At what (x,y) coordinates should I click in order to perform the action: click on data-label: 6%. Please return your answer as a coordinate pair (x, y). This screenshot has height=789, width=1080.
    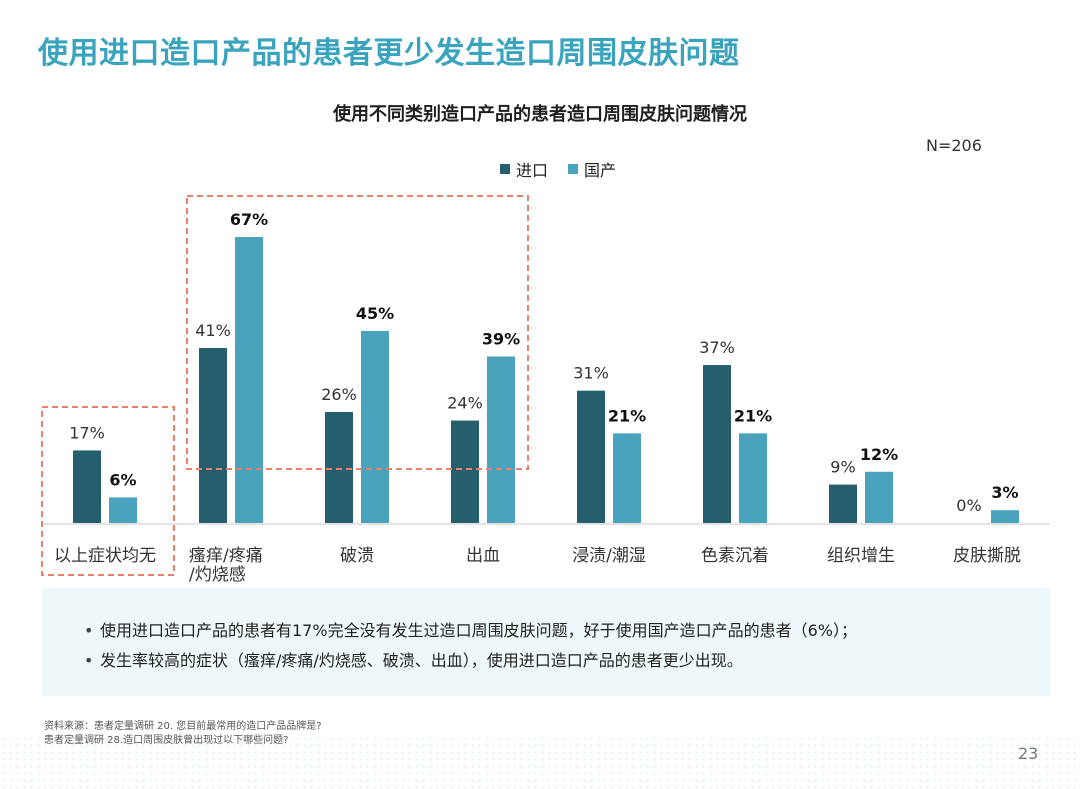
    Looking at the image, I should click on (122, 479).